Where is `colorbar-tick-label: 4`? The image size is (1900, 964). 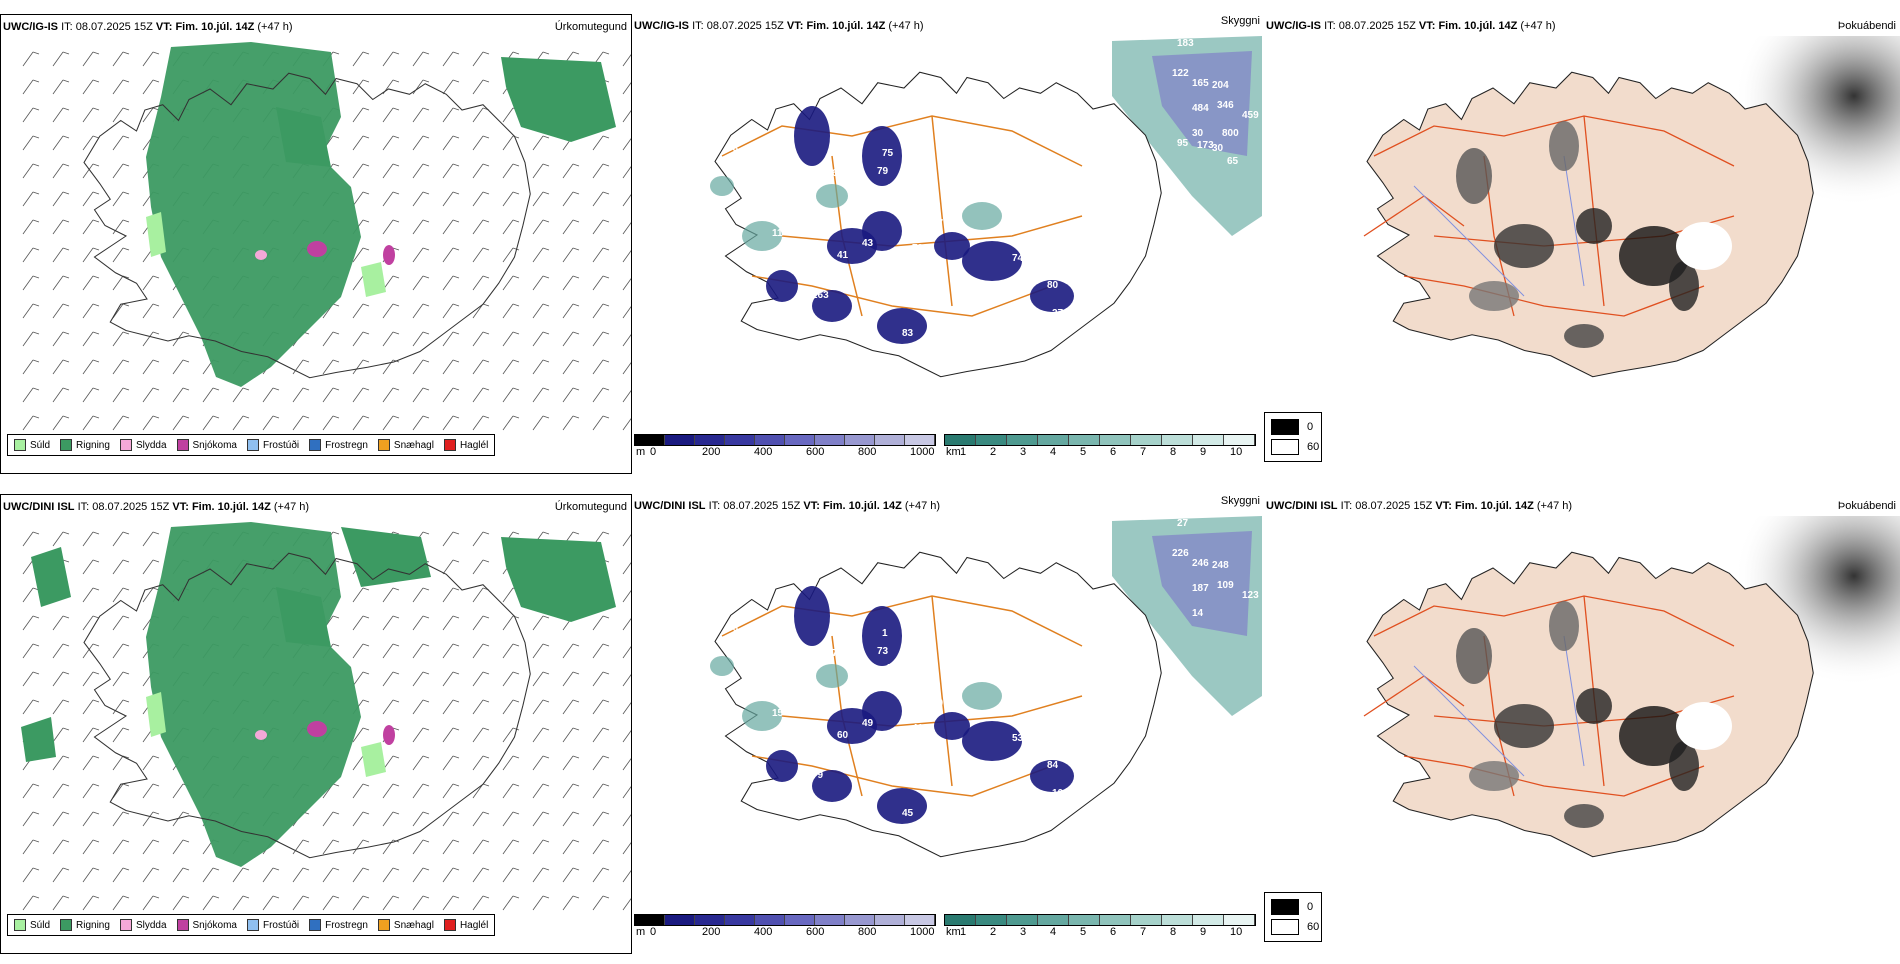 colorbar-tick-label: 4 is located at coordinates (1053, 932).